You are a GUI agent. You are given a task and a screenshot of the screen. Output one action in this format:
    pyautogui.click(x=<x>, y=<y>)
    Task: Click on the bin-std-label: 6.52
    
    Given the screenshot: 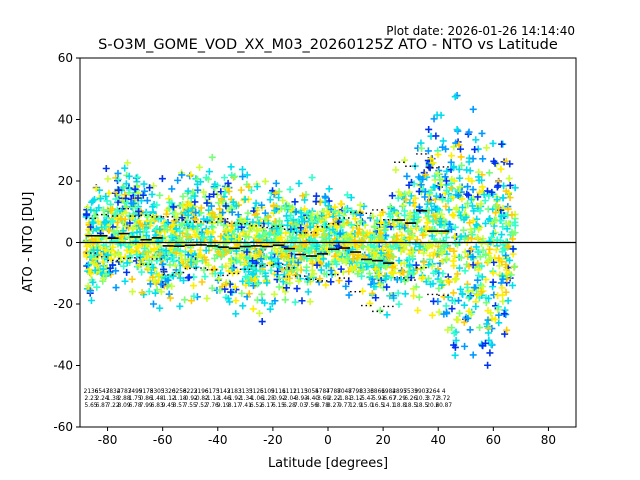 What is the action you would take?
    pyautogui.click(x=256, y=406)
    